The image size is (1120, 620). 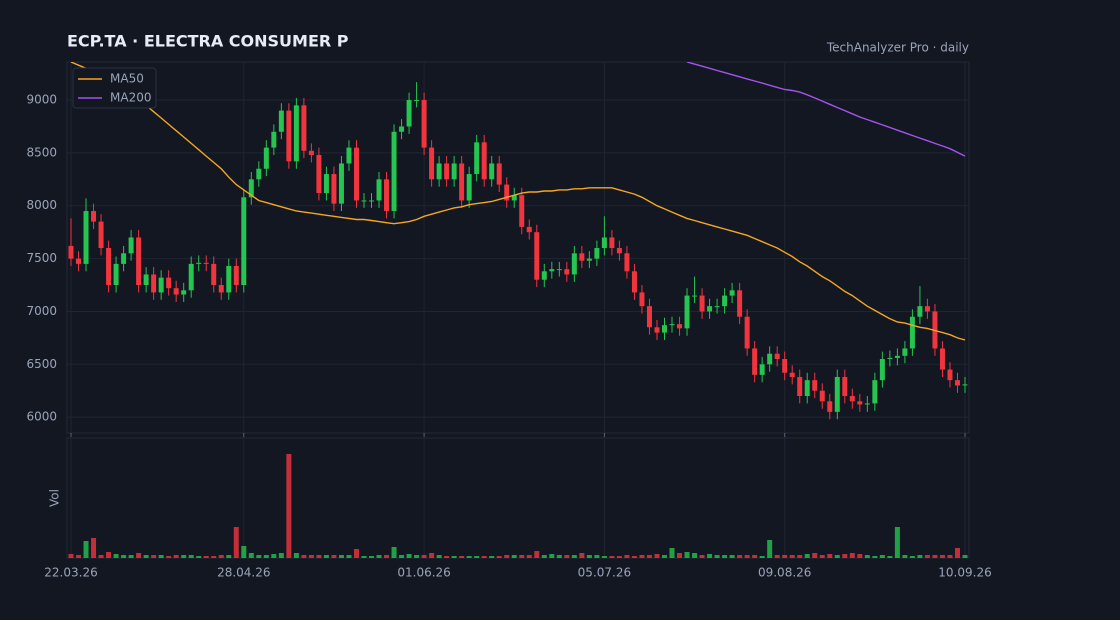 I want to click on x-tick-label: 09.08.26, so click(x=784, y=573).